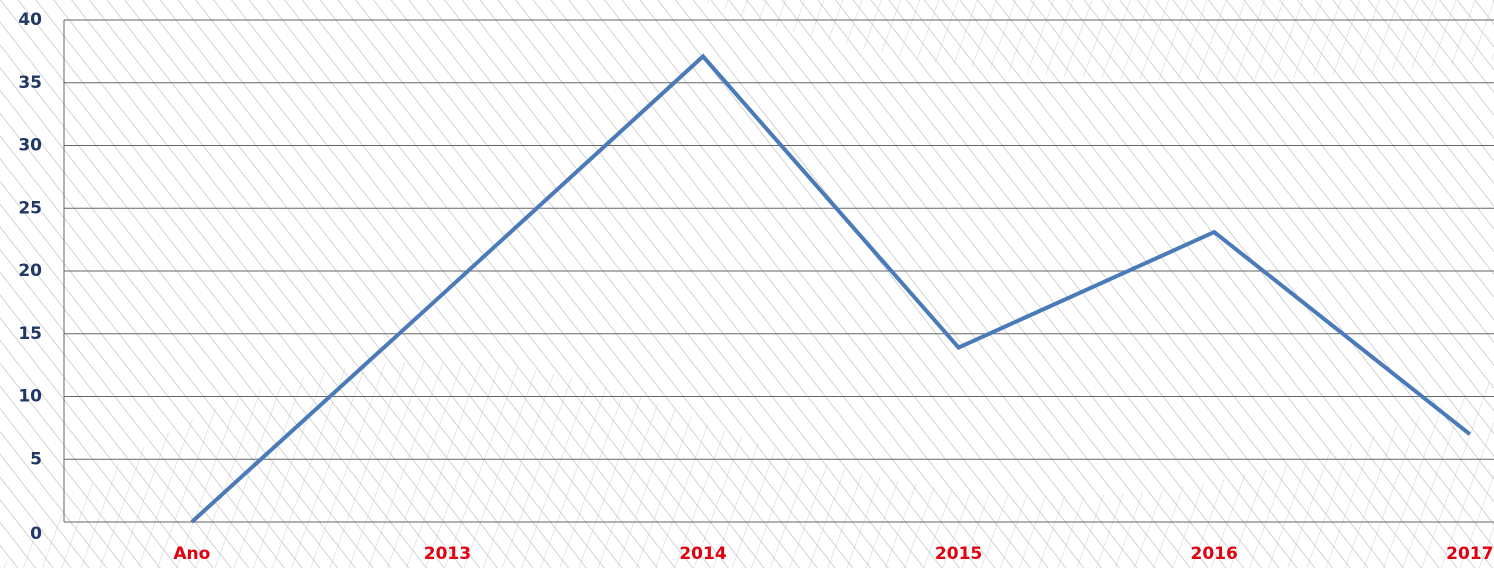  What do you see at coordinates (30, 334) in the screenshot?
I see `y-tick-label: 15` at bounding box center [30, 334].